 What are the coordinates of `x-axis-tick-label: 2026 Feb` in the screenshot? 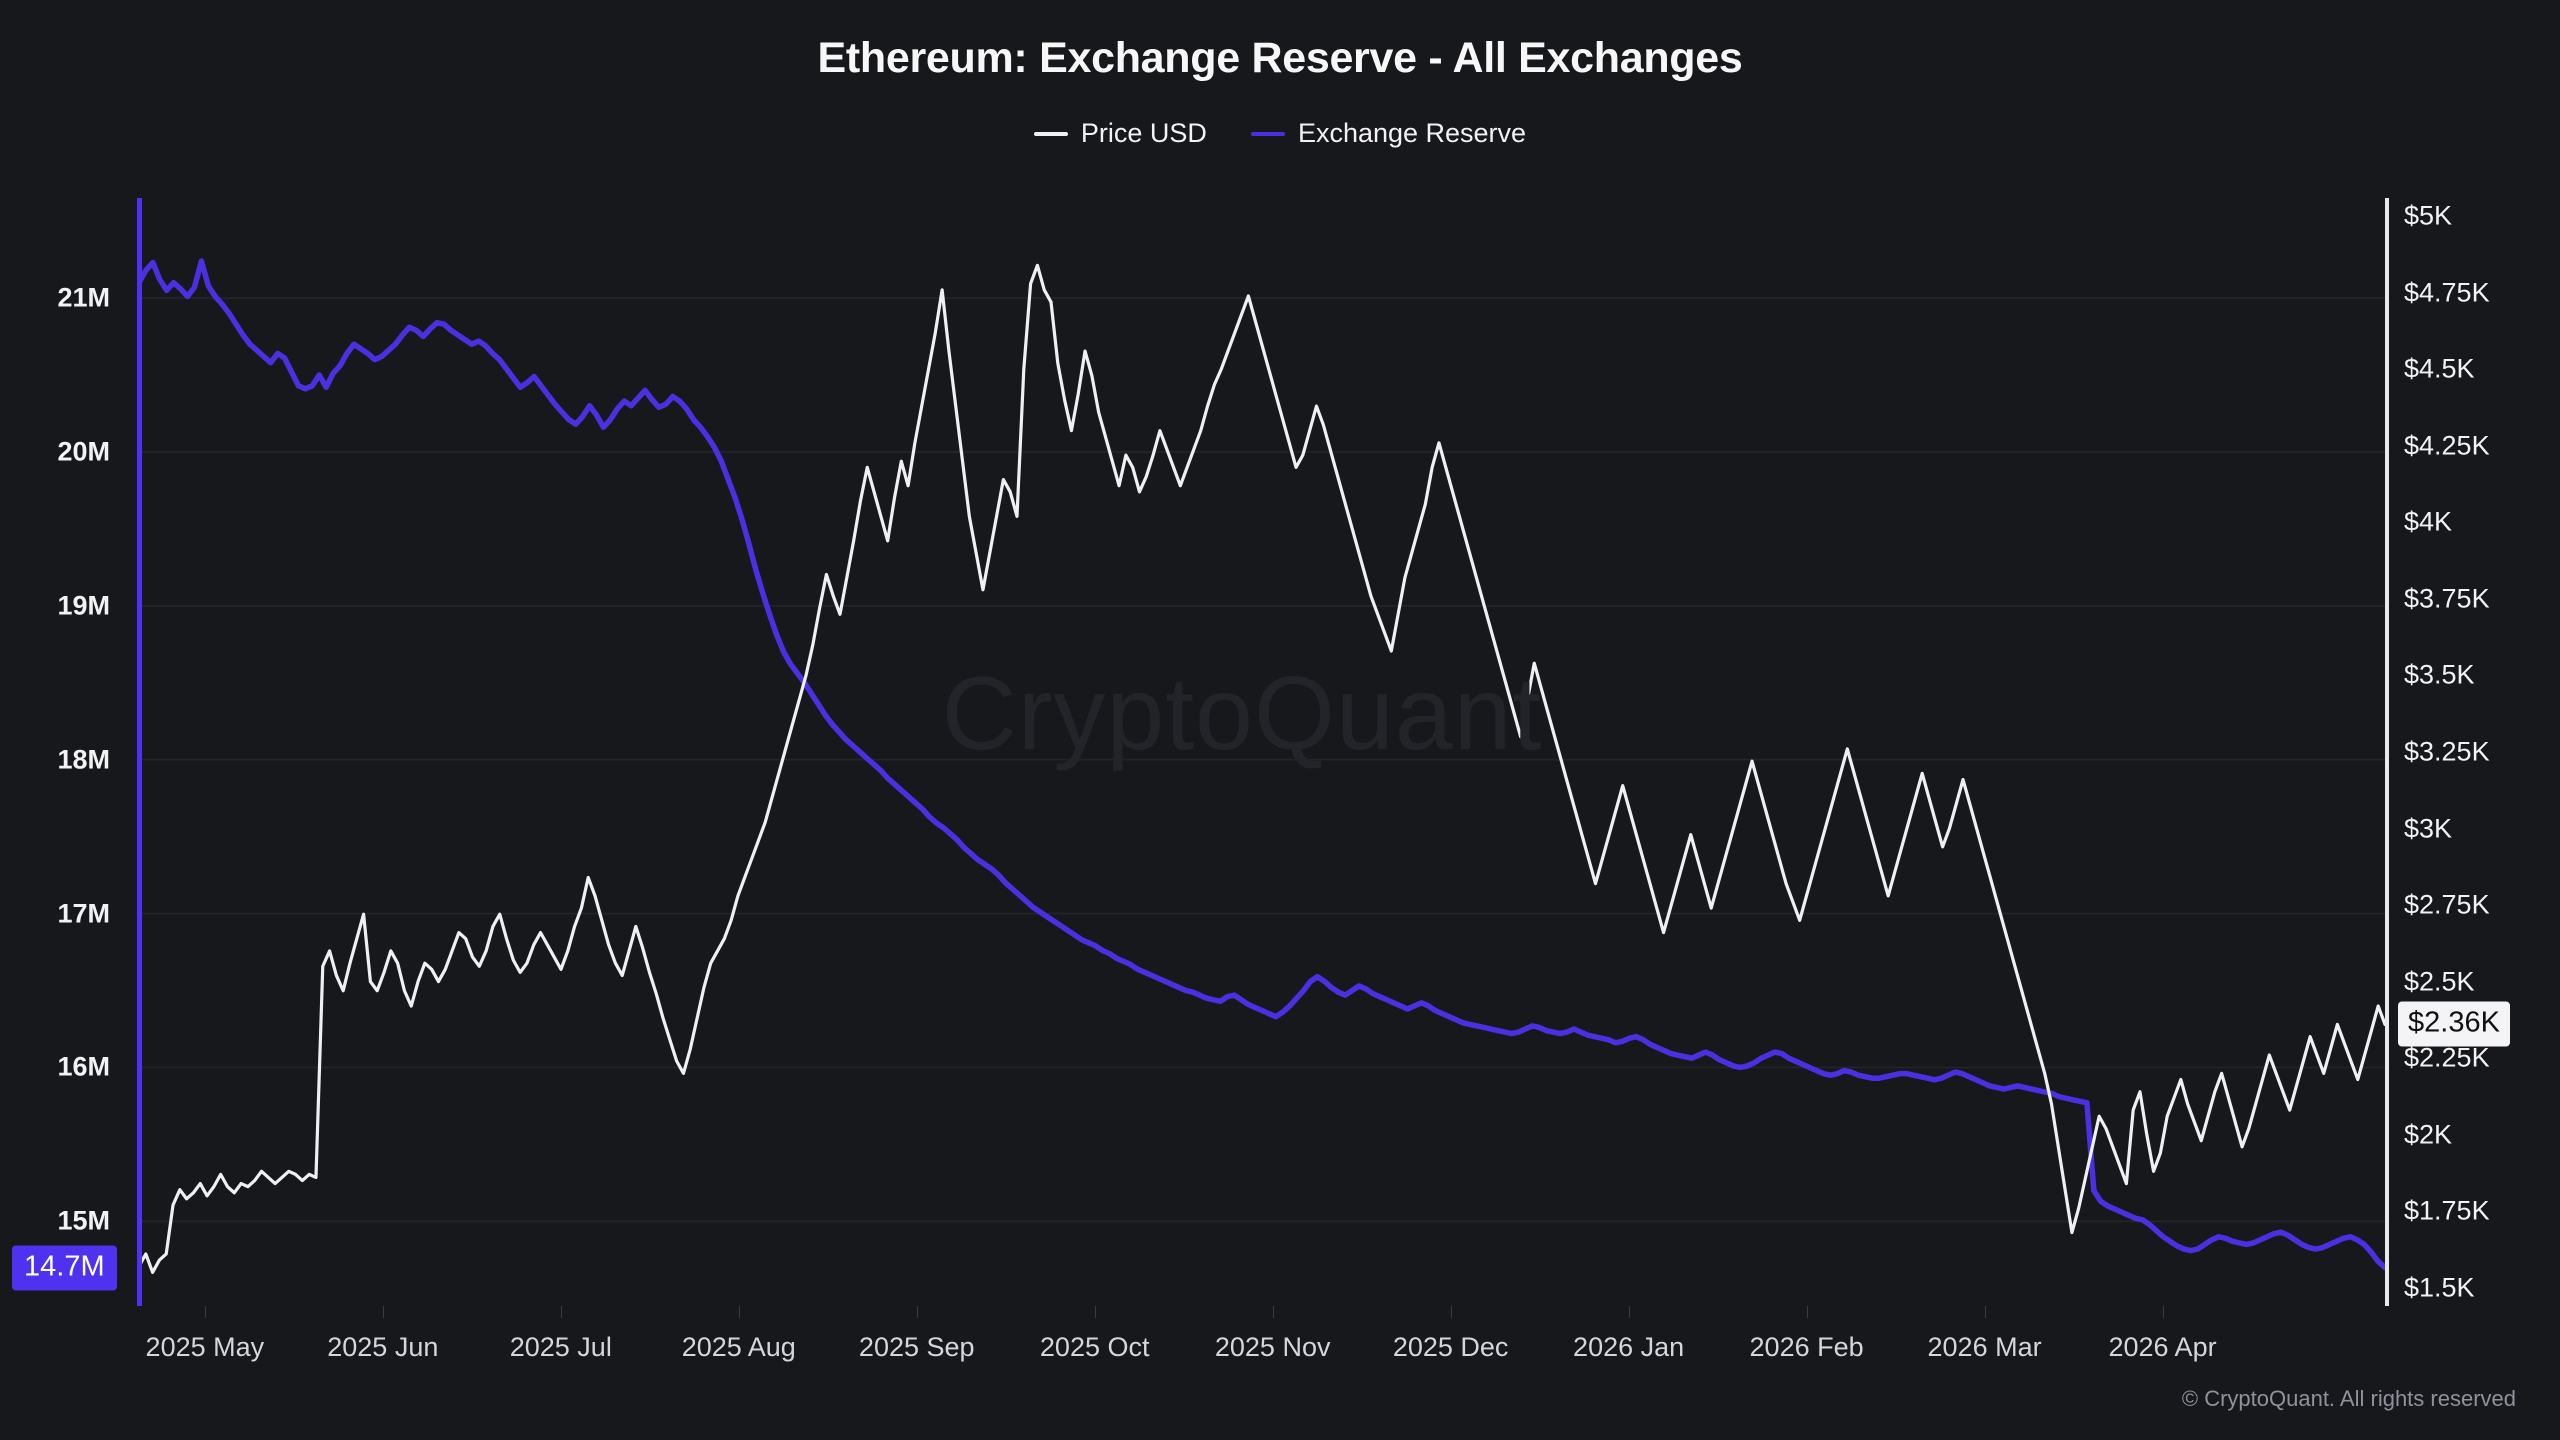 It's located at (1806, 1347).